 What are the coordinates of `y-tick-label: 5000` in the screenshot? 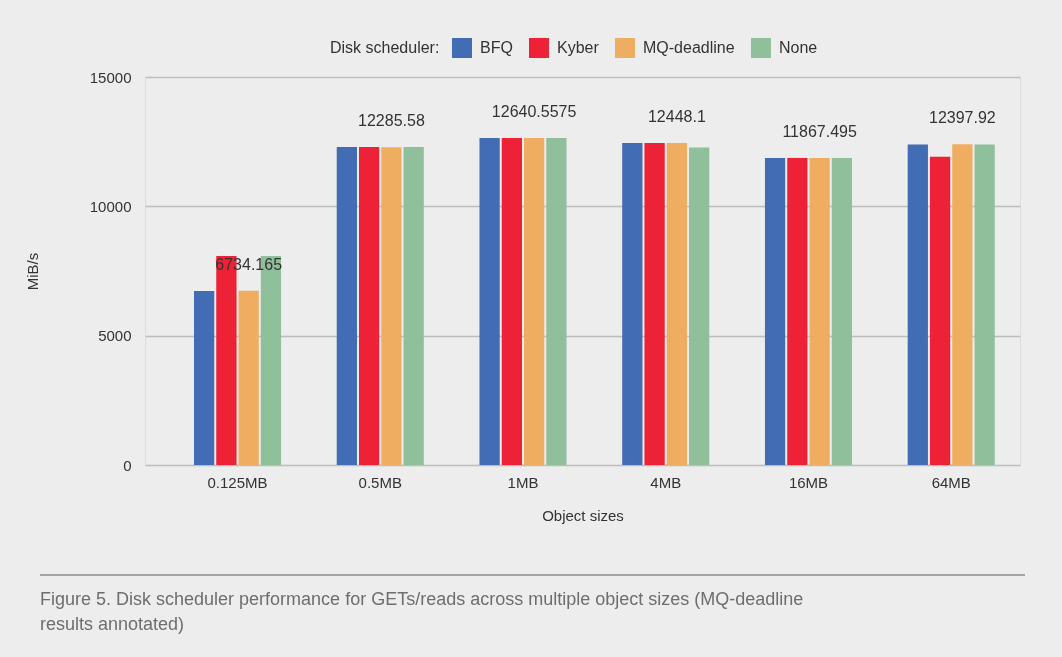 It's located at (115, 336).